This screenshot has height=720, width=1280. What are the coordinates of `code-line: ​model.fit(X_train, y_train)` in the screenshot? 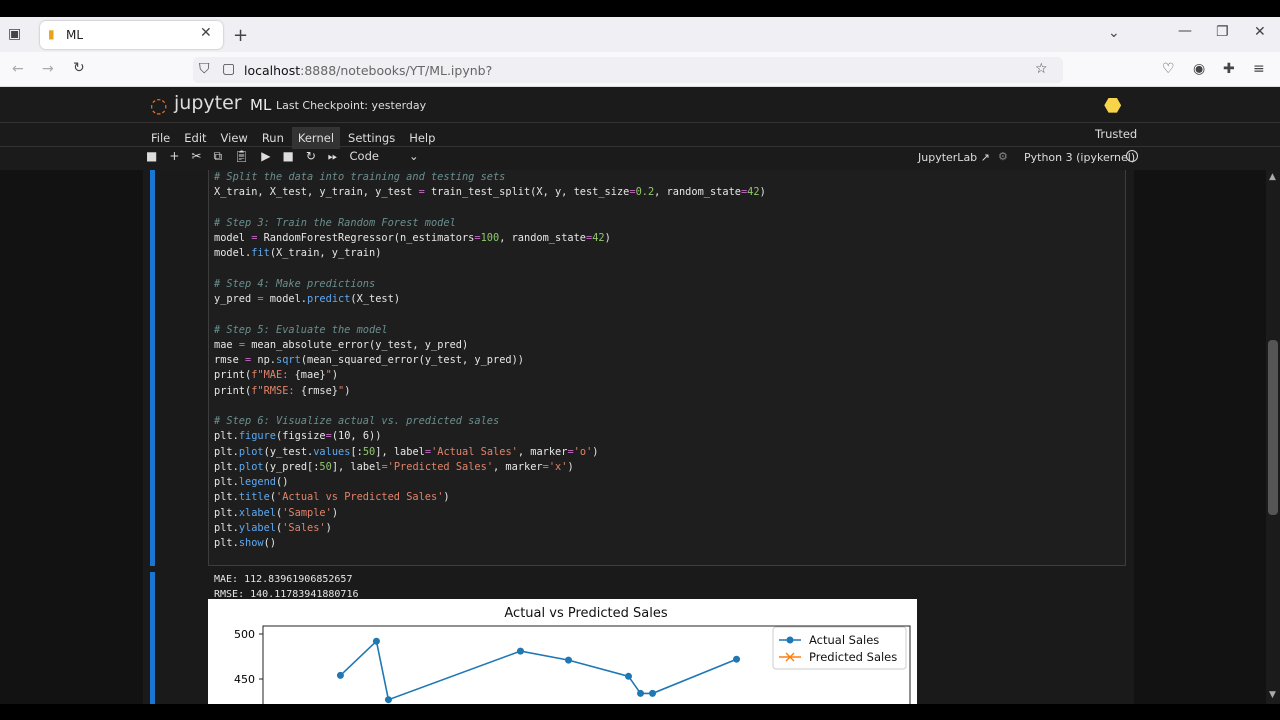 It's located at (490, 253).